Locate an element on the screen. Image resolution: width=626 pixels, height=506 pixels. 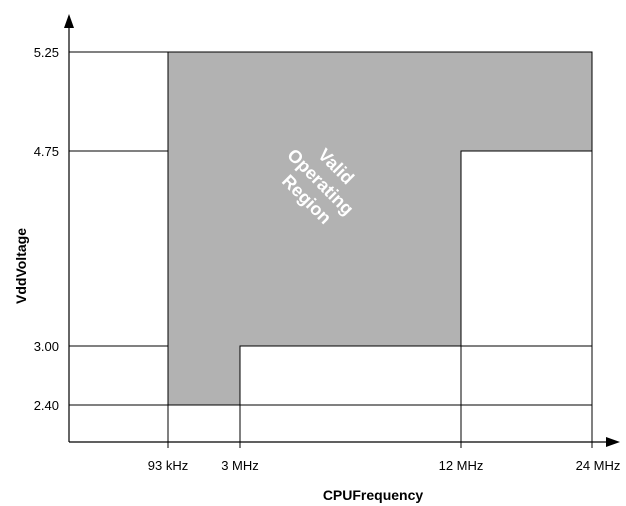
x-axis-arrow is located at coordinates (613, 442).